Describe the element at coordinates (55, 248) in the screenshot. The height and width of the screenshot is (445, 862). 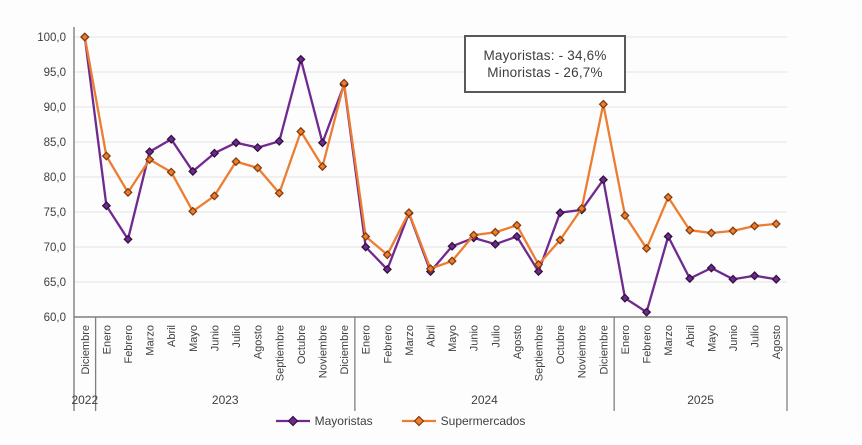
I see `y-axis-tick-label: 70,0` at that location.